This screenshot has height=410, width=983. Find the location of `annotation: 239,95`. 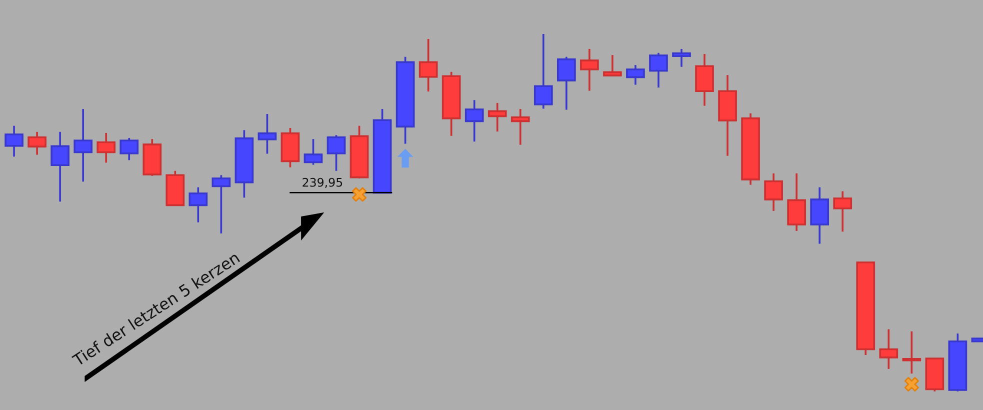

annotation: 239,95 is located at coordinates (322, 183).